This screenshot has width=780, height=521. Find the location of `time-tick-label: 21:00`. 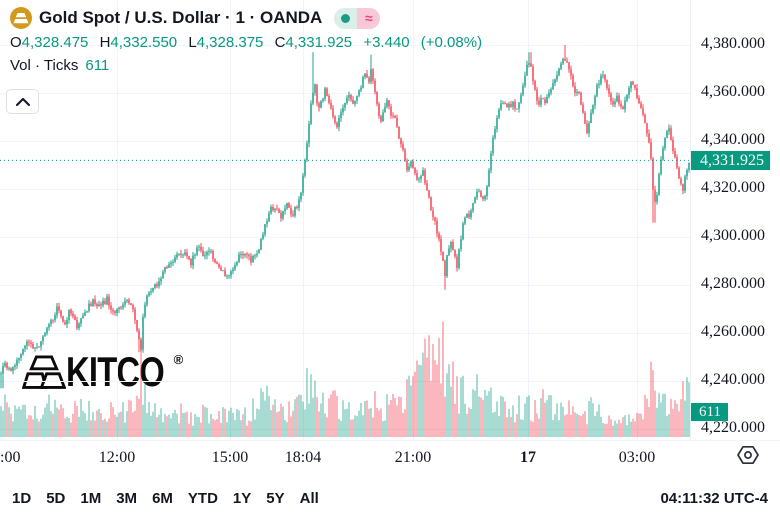

time-tick-label: 21:00 is located at coordinates (413, 457).